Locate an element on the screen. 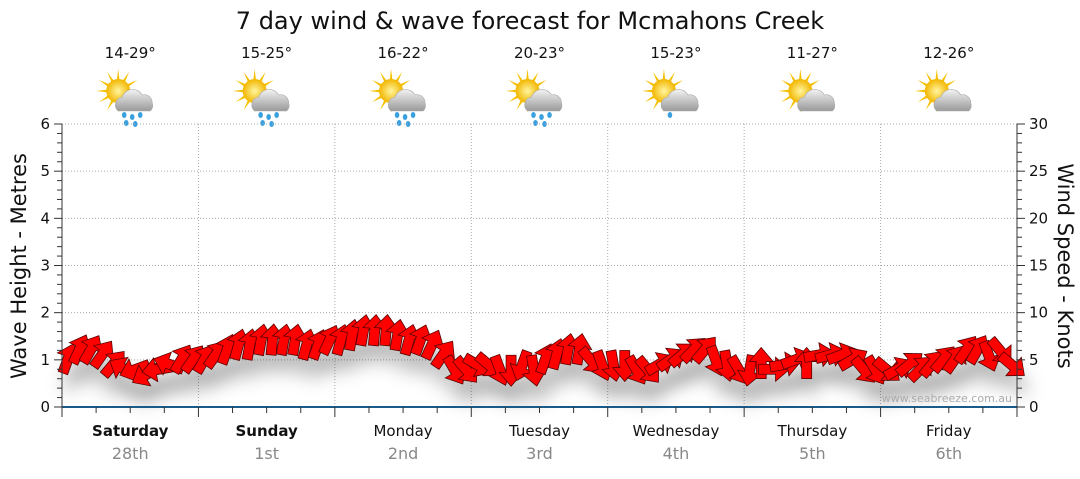 This screenshot has height=479, width=1080. left-axis-label: Wave Height - Metres is located at coordinates (19, 266).